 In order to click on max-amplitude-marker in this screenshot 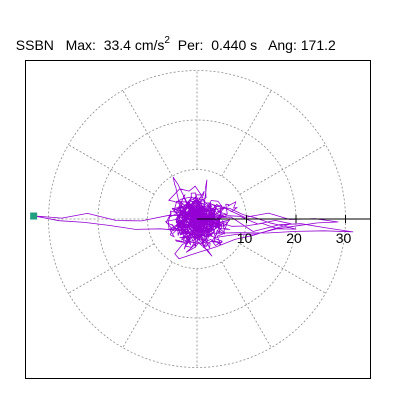, I will do `click(34, 216)`.